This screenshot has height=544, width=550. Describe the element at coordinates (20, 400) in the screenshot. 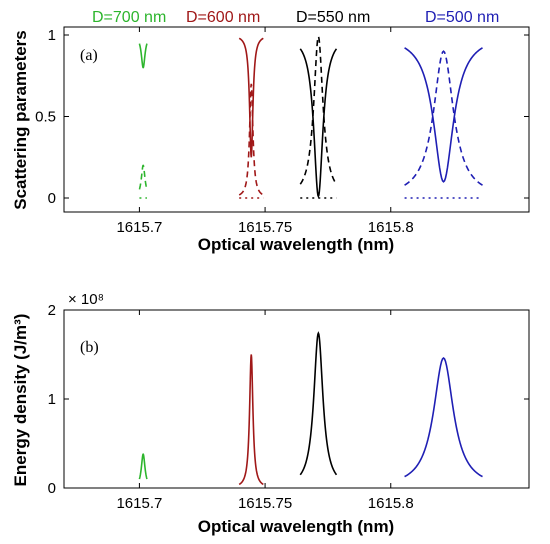

I see `y-axis-label-b: Energy density (J/m³)` at that location.